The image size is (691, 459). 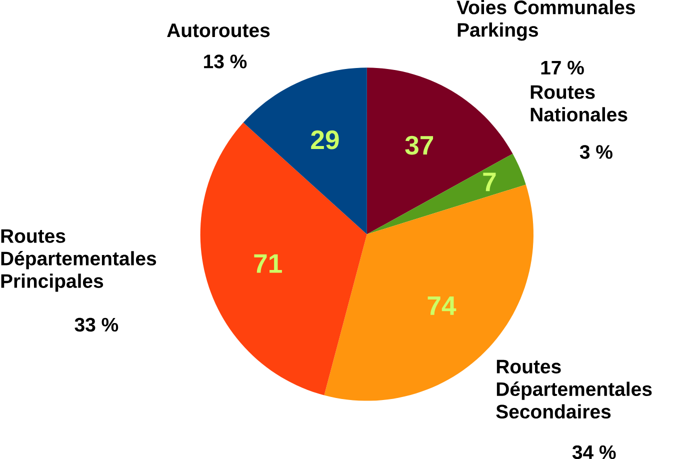 What do you see at coordinates (78, 260) in the screenshot?
I see `slice-label: Routes Départementales Principales` at bounding box center [78, 260].